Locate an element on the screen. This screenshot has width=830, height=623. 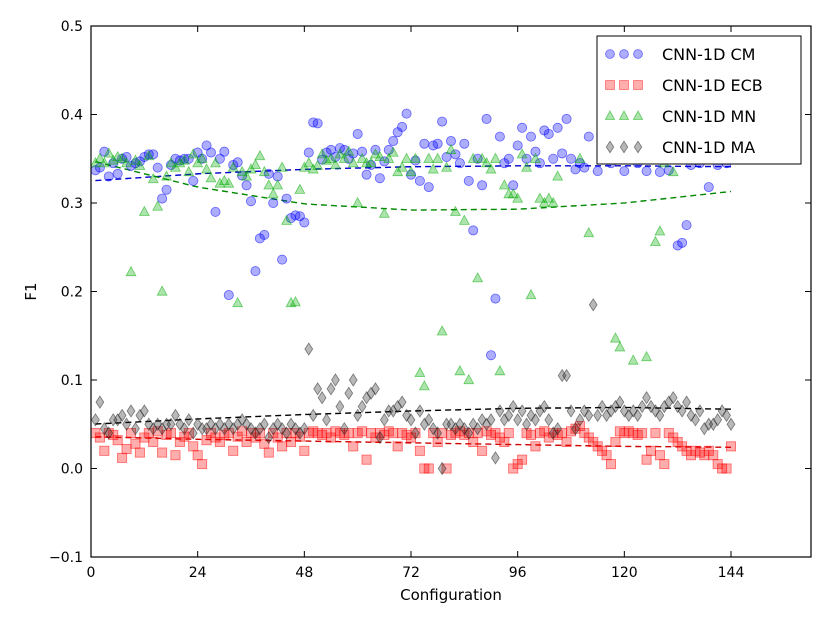
y-tick-label: 0.0 is located at coordinates (72, 470).